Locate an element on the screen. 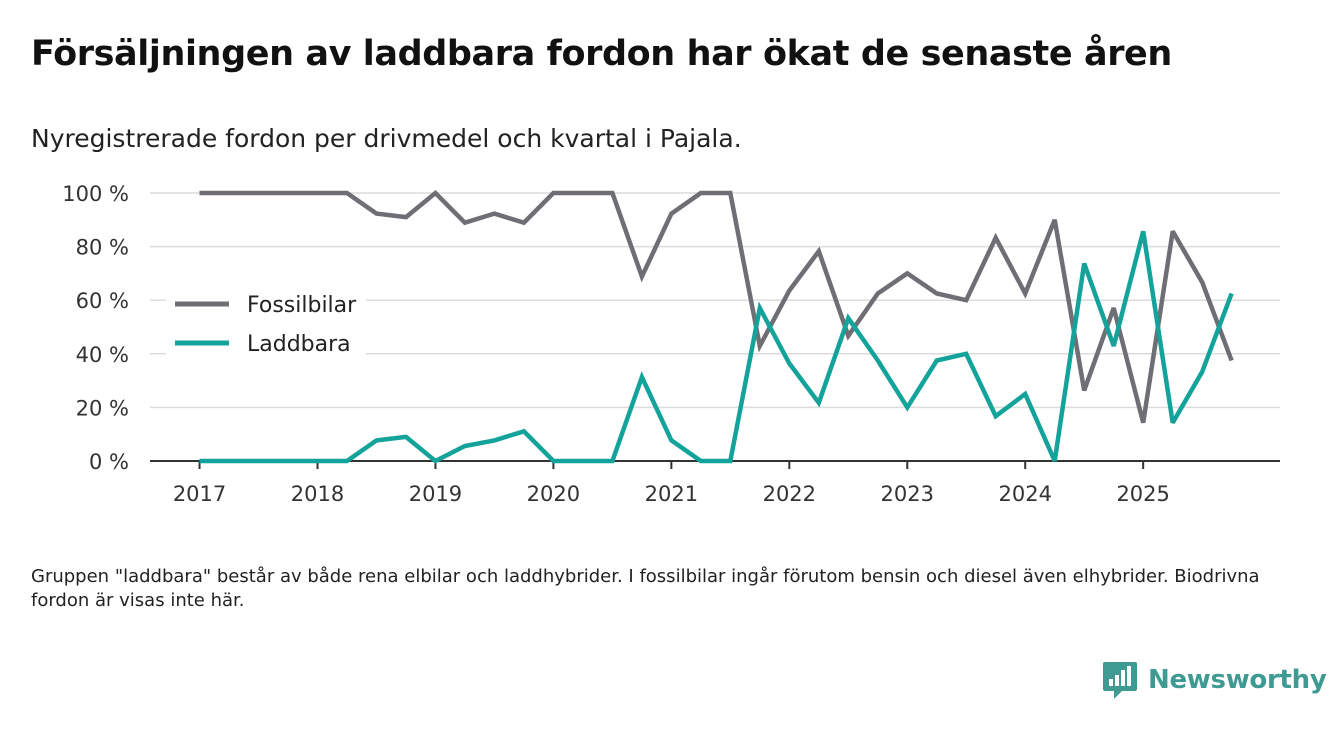 This screenshot has width=1340, height=733. x-tick-label: 2022 is located at coordinates (789, 494).